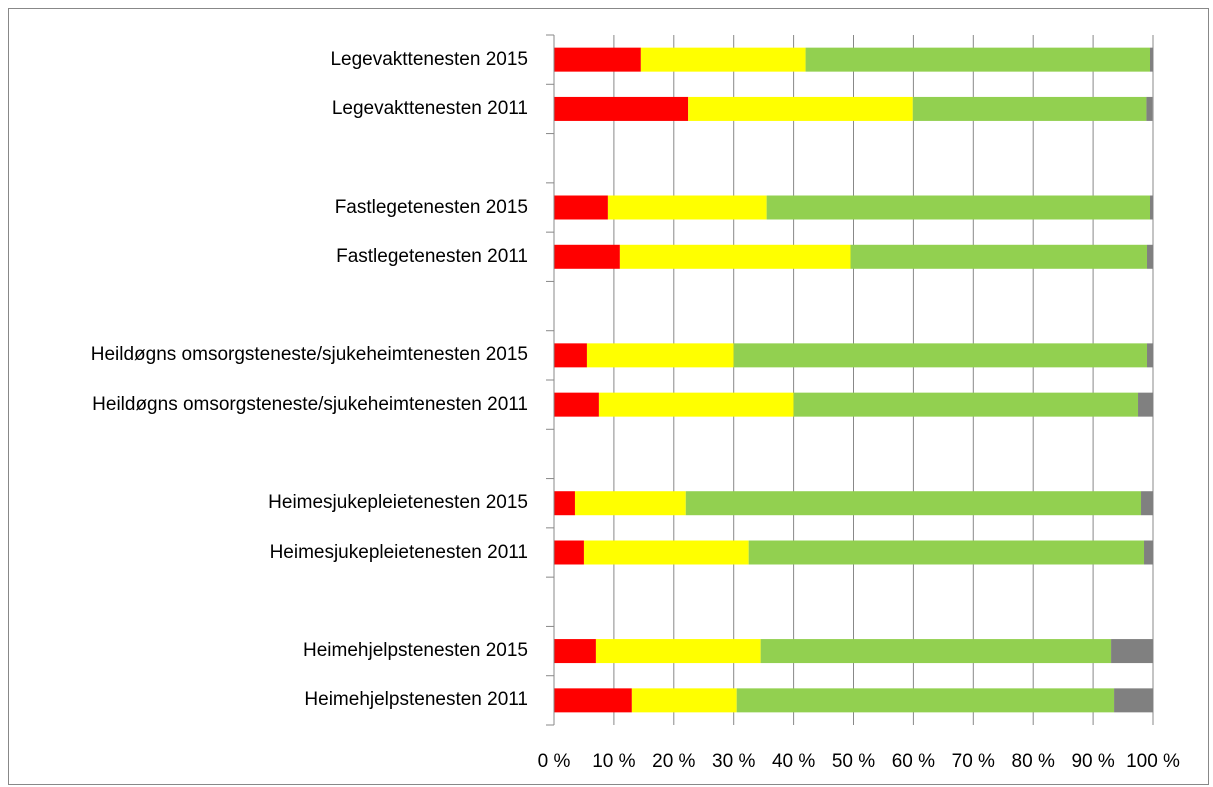  What do you see at coordinates (432, 256) in the screenshot?
I see `y-tick-label: Fastlegetenesten 2011` at bounding box center [432, 256].